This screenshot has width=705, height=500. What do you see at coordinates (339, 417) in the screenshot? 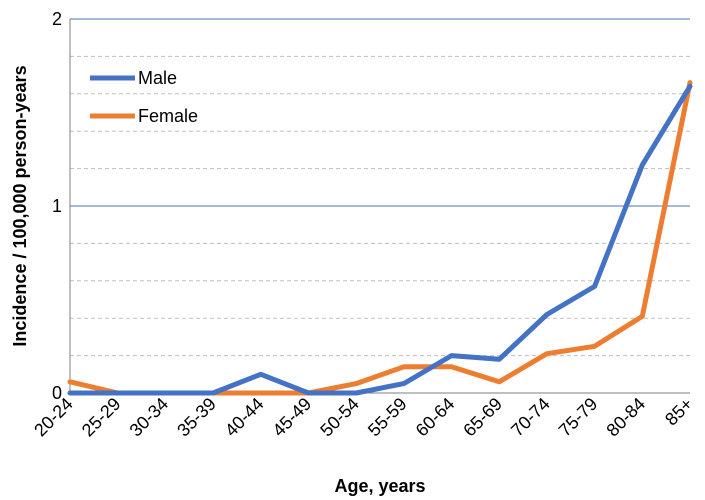
I see `x-tick-label: 50-54` at bounding box center [339, 417].